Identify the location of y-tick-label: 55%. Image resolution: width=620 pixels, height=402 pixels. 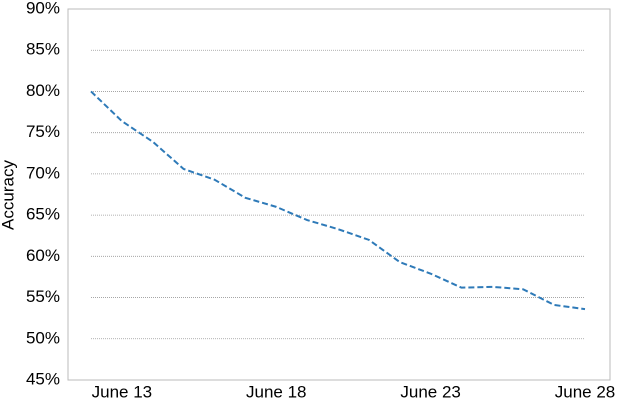
(43, 296).